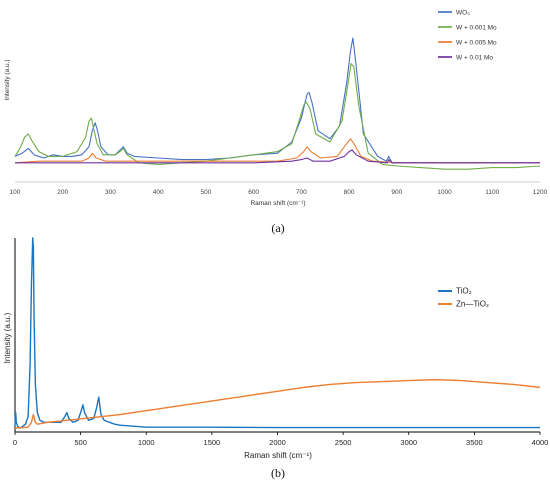  I want to click on chart-a-y-label: Intensity (a.u.), so click(7, 79).